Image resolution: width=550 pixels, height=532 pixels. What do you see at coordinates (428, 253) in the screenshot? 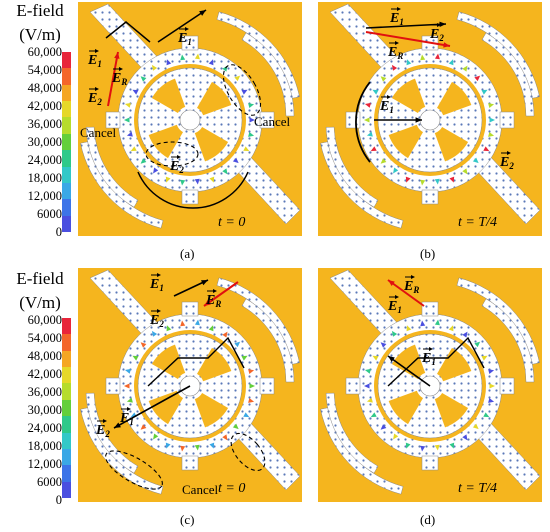
I see `caption-b: (b)` at bounding box center [428, 253].